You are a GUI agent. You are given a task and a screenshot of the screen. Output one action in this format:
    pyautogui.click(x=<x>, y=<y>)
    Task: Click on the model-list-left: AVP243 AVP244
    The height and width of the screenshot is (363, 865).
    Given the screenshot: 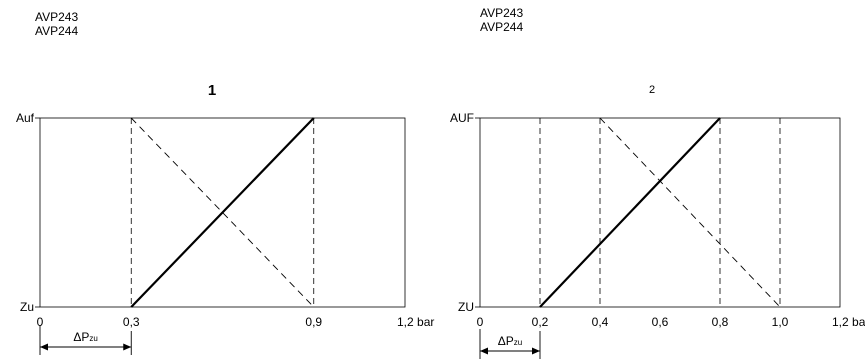 What is the action you would take?
    pyautogui.click(x=56, y=24)
    